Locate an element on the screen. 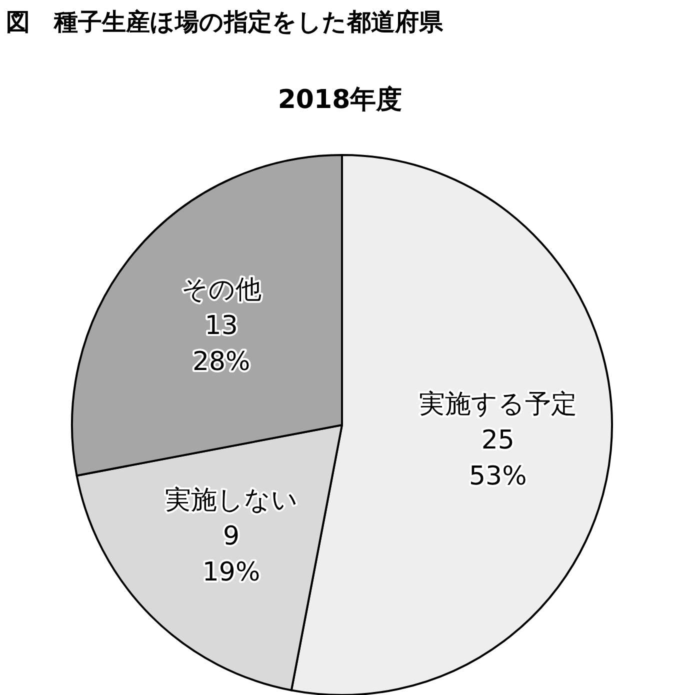 The height and width of the screenshot is (695, 680). slice-label: 実施しない is located at coordinates (231, 501).